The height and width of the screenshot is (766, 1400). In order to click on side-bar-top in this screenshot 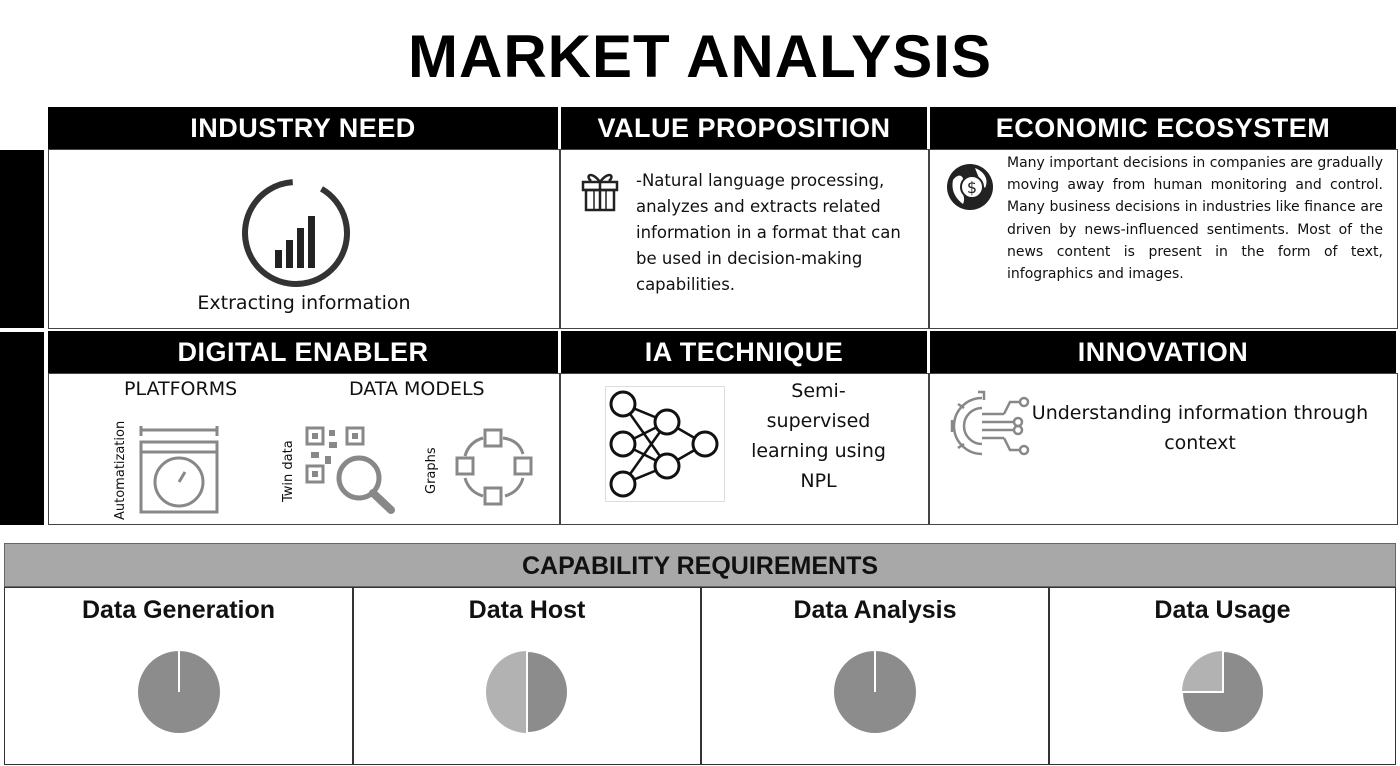, I will do `click(22, 239)`.